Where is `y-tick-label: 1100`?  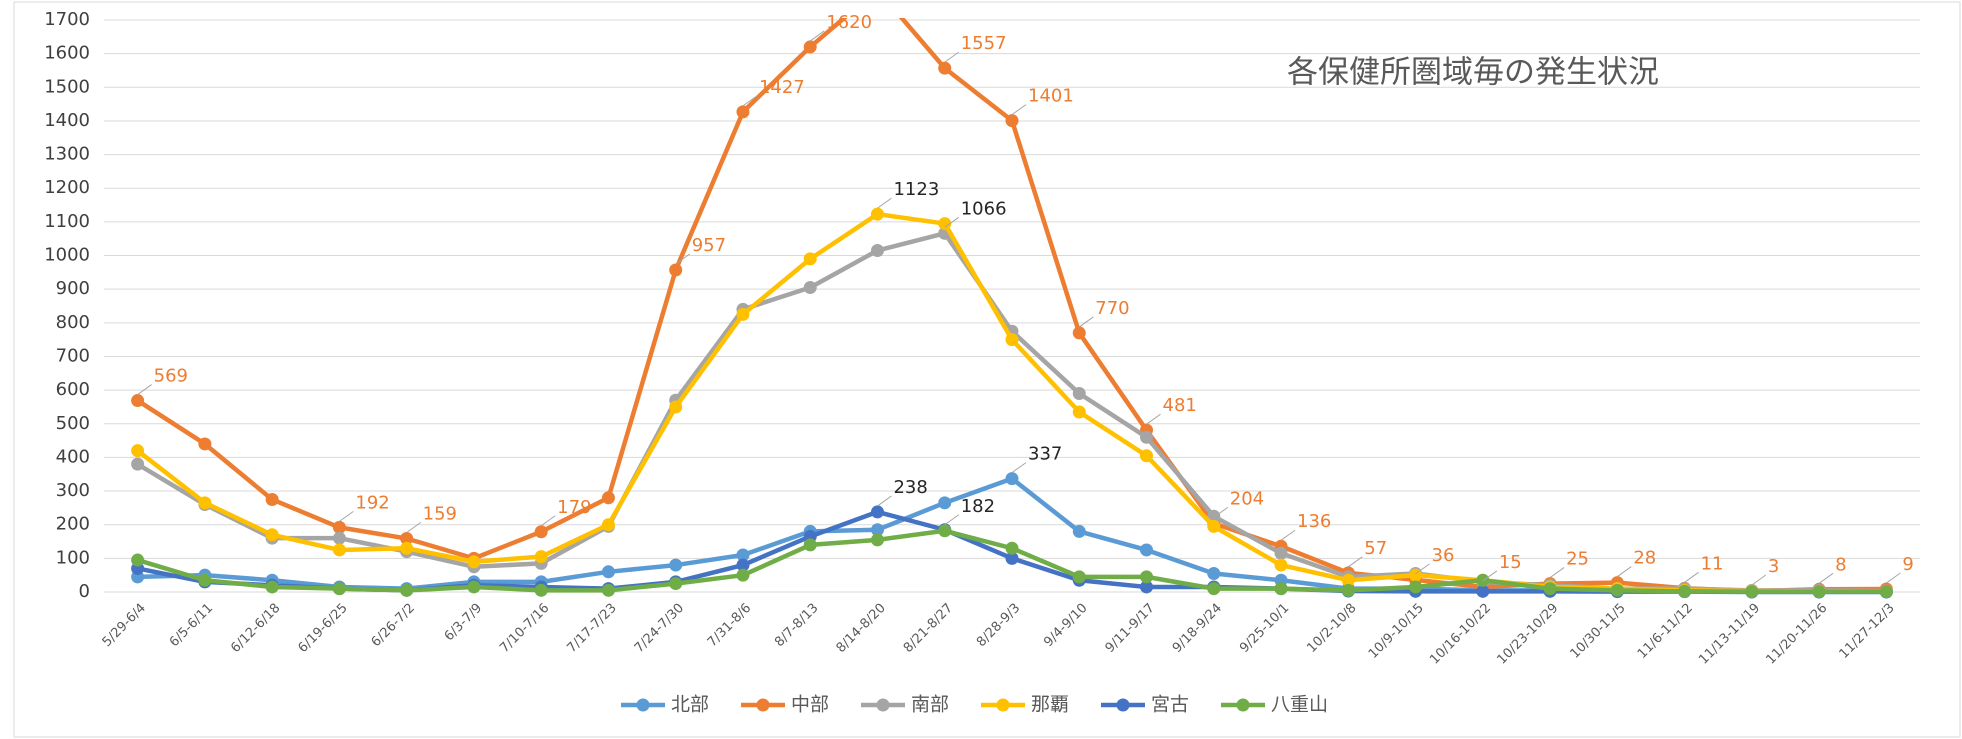 y-tick-label: 1100 is located at coordinates (67, 221).